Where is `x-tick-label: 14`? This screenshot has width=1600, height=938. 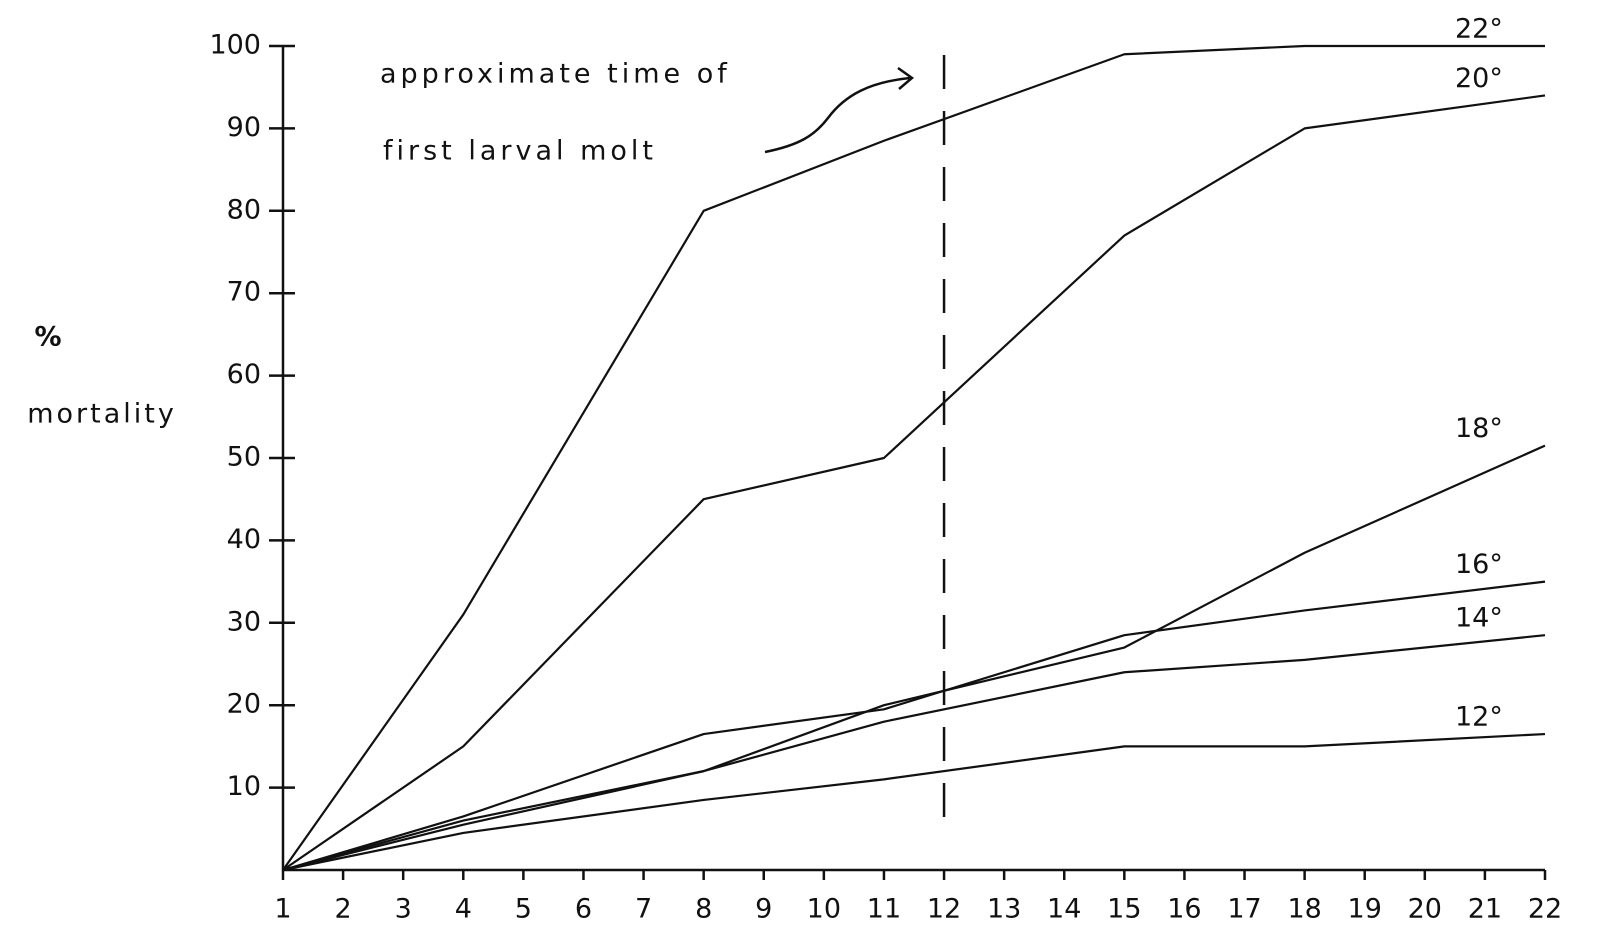
x-tick-label: 14 is located at coordinates (1064, 909).